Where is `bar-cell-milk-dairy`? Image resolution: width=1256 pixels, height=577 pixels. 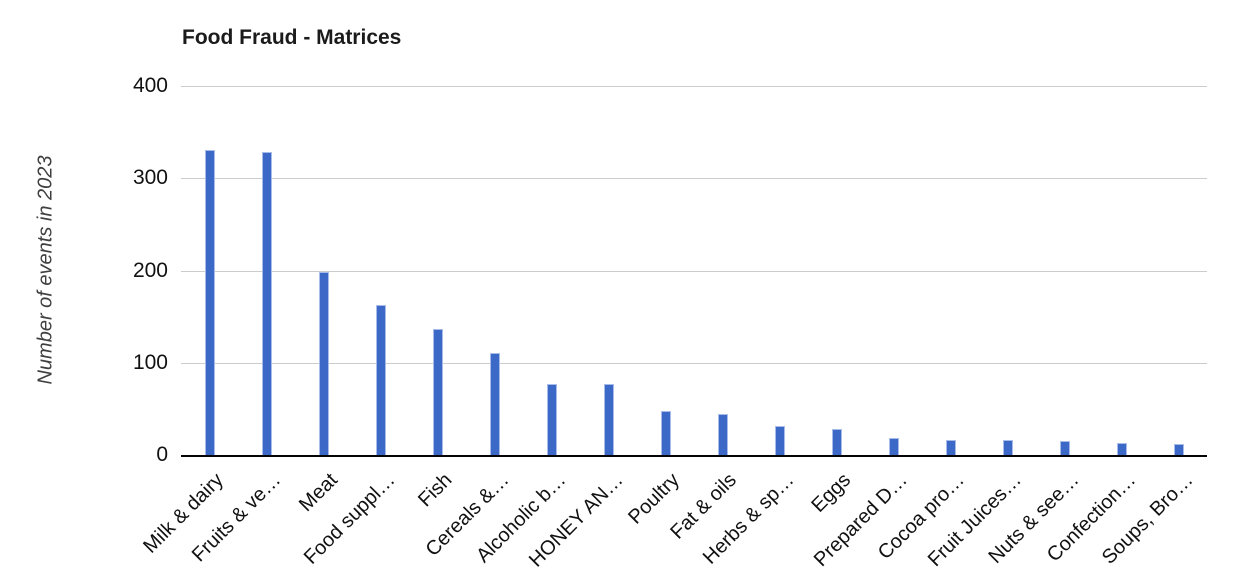 bar-cell-milk-dairy is located at coordinates (209, 270).